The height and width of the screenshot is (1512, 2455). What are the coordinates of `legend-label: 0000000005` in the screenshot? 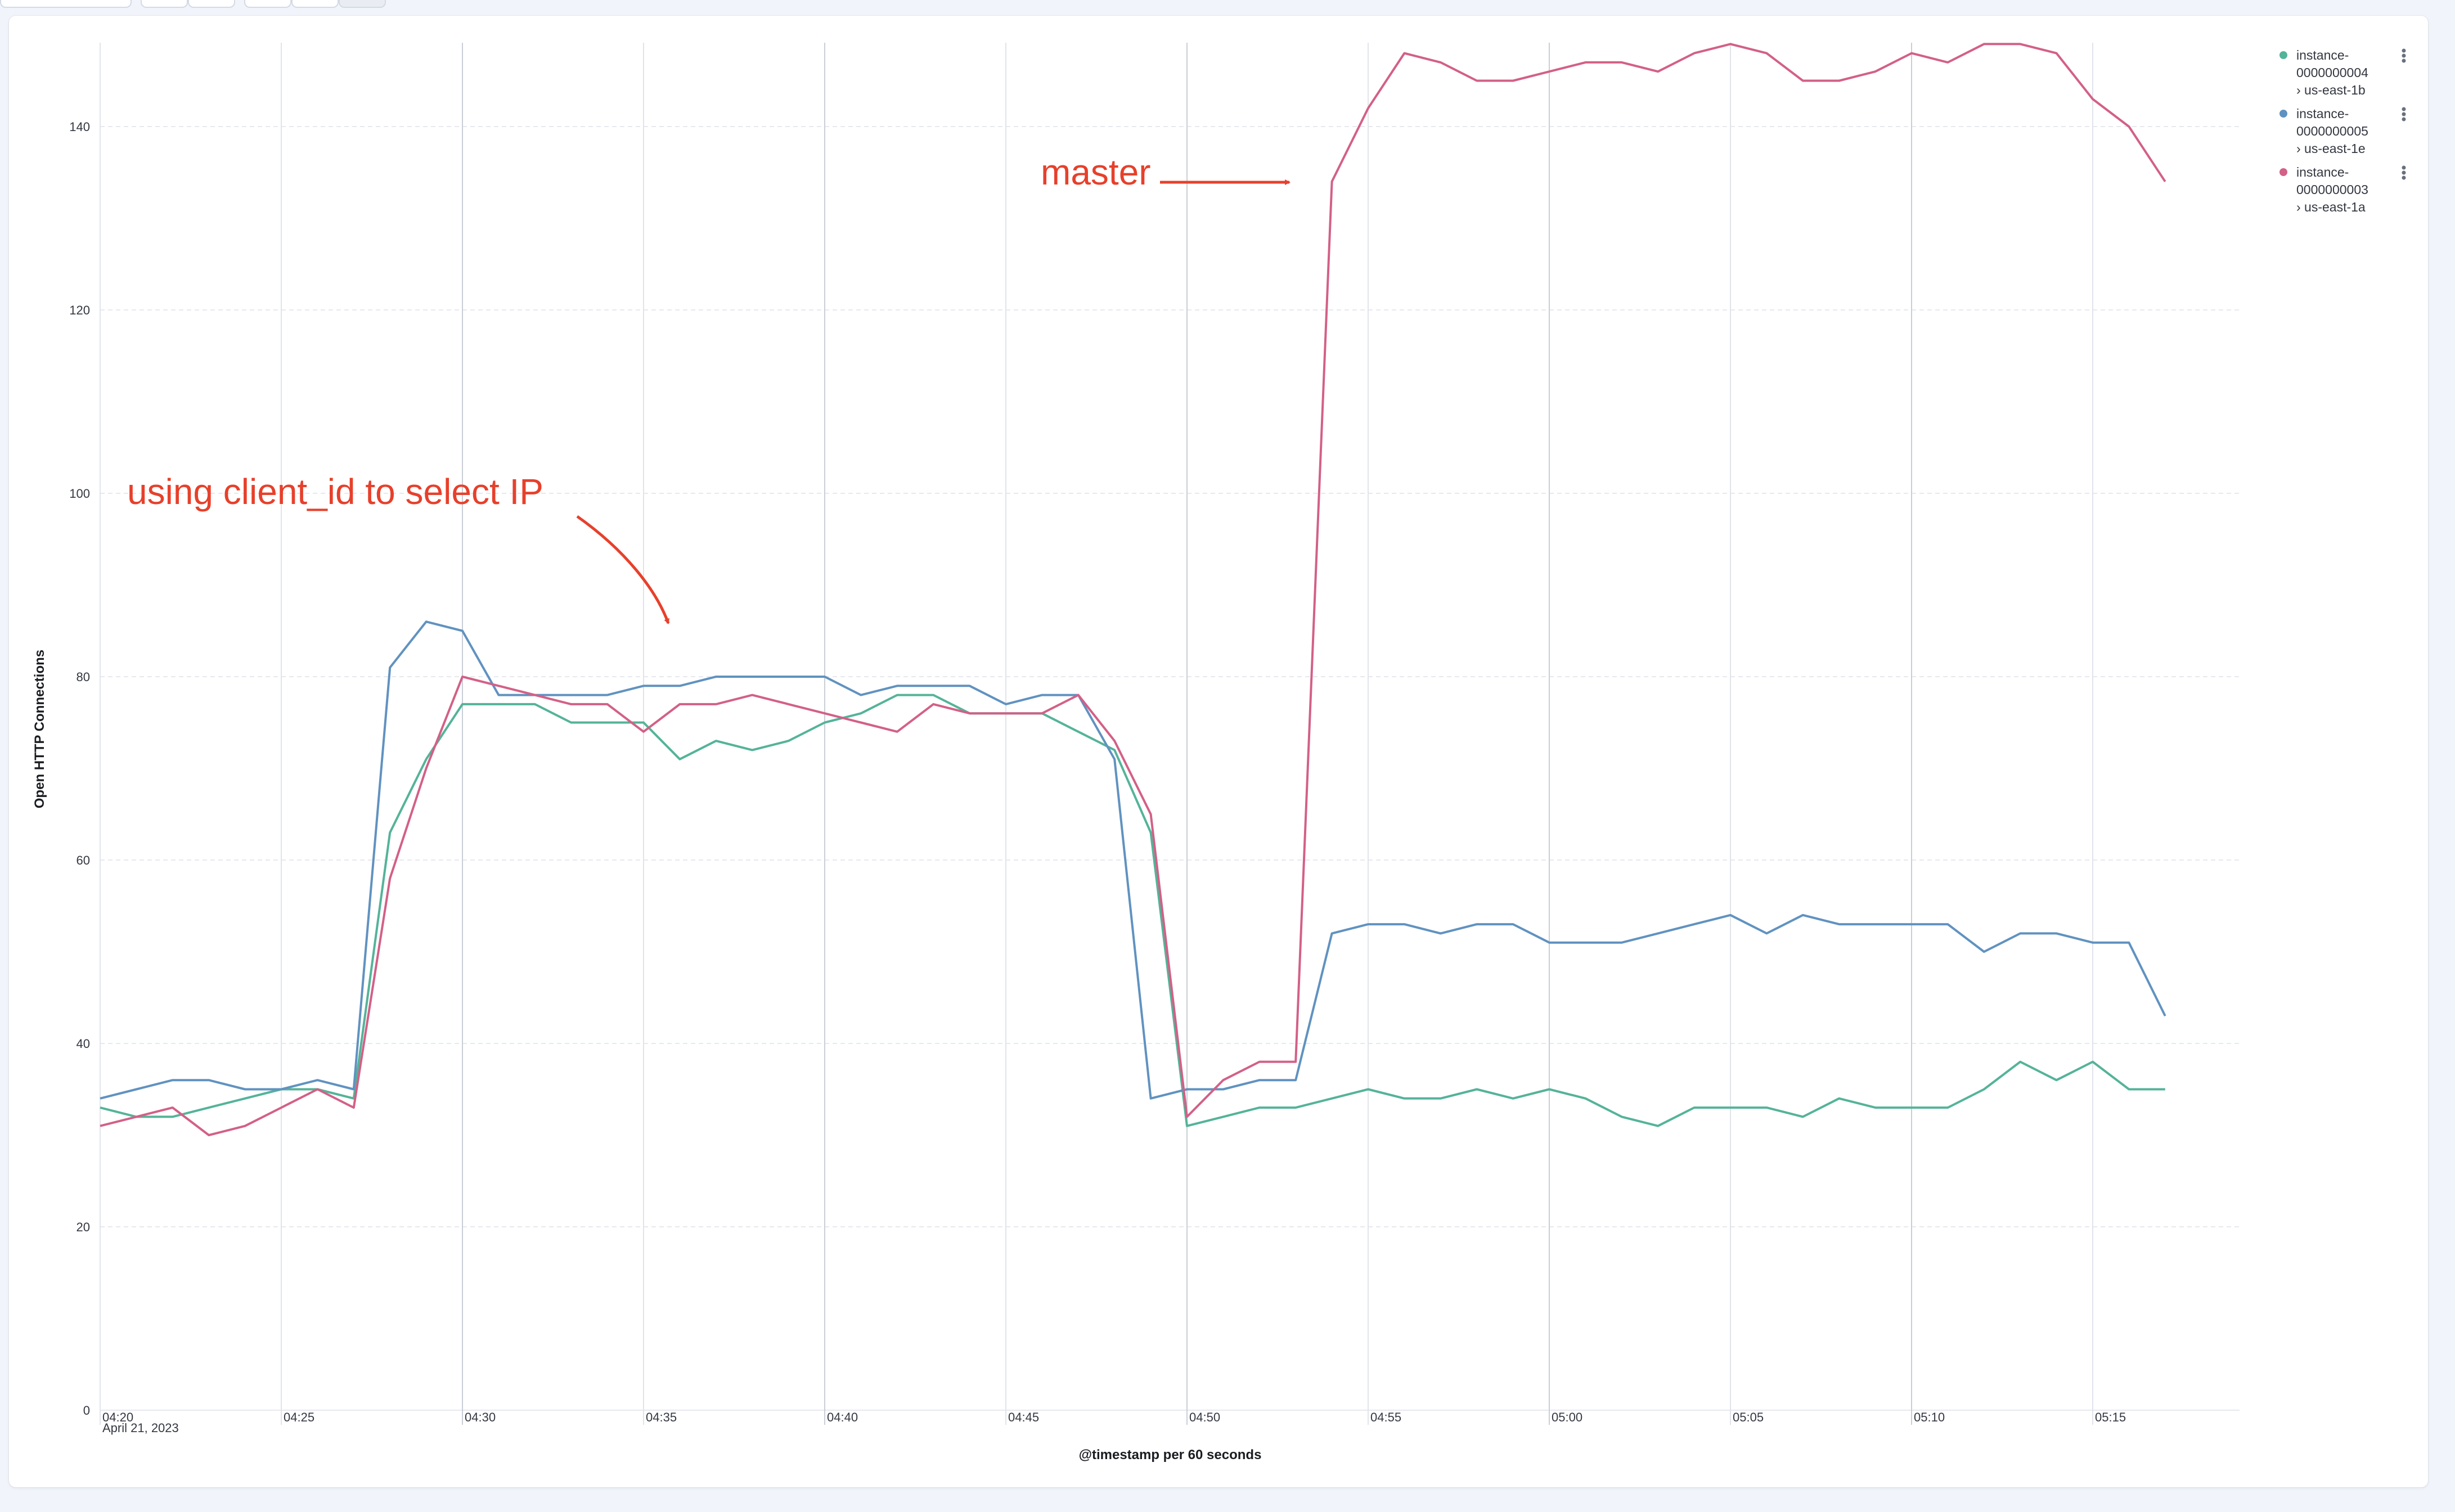 It's located at (2332, 131).